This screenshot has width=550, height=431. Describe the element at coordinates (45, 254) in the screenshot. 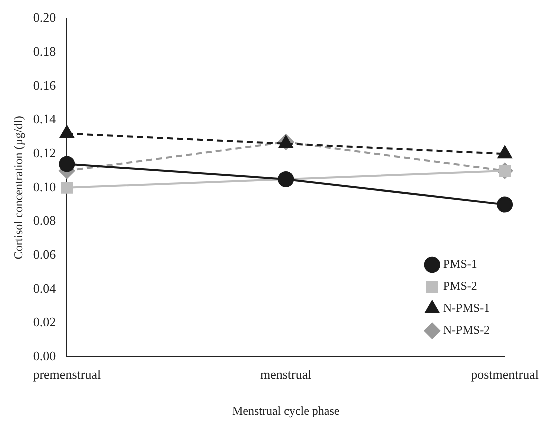

I see `y-tick-label: 0.06` at that location.